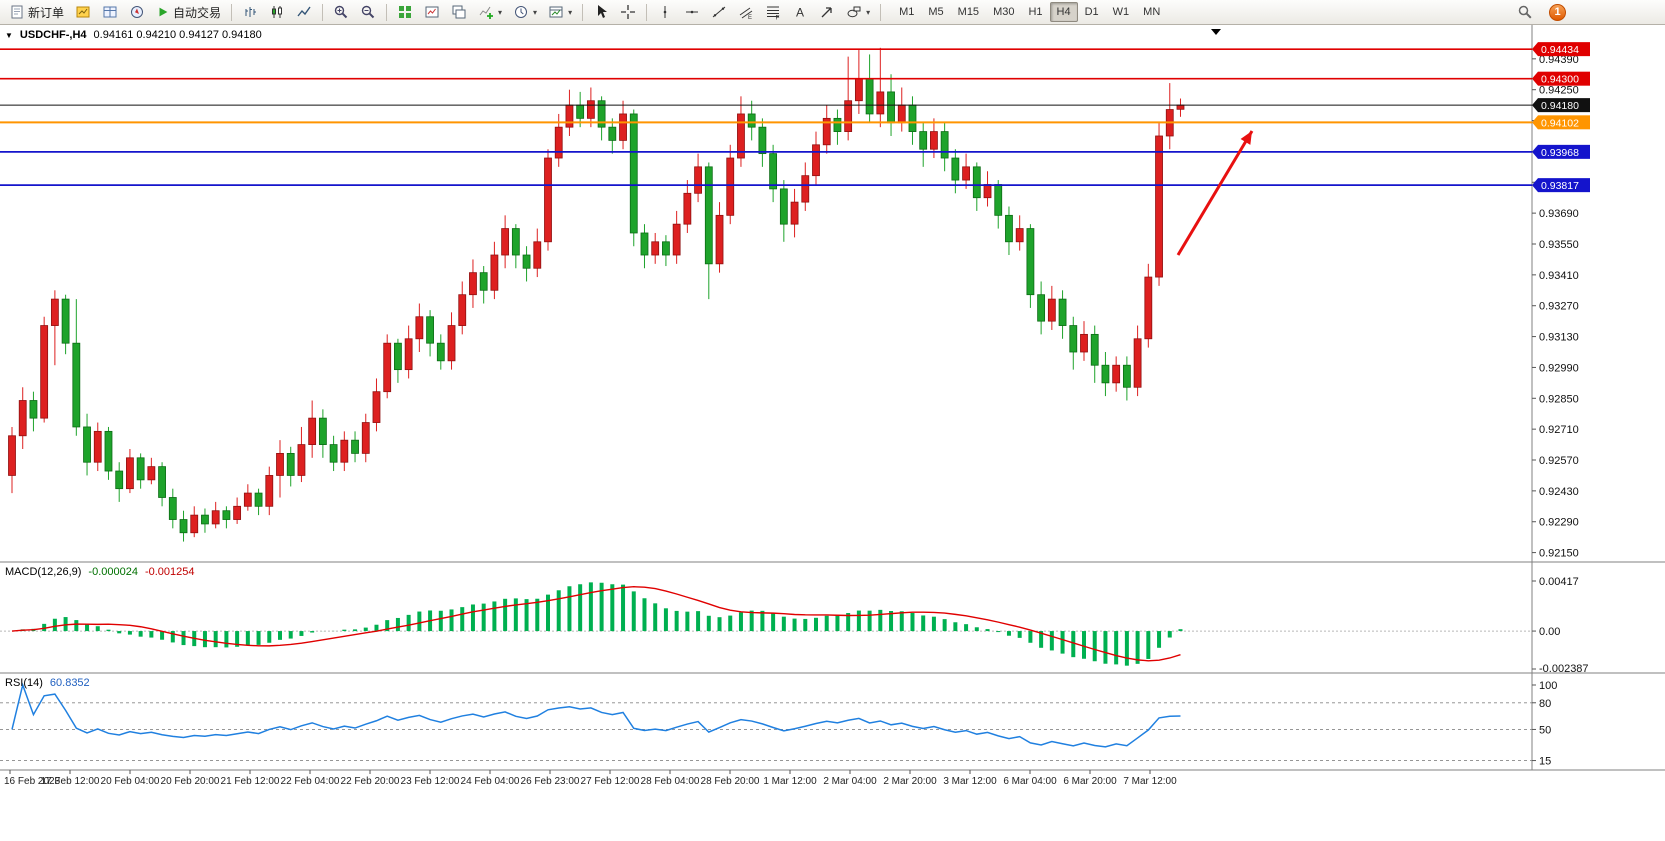 This screenshot has width=1665, height=841. Describe the element at coordinates (858, 12) in the screenshot. I see `shapes-button: ▾` at that location.